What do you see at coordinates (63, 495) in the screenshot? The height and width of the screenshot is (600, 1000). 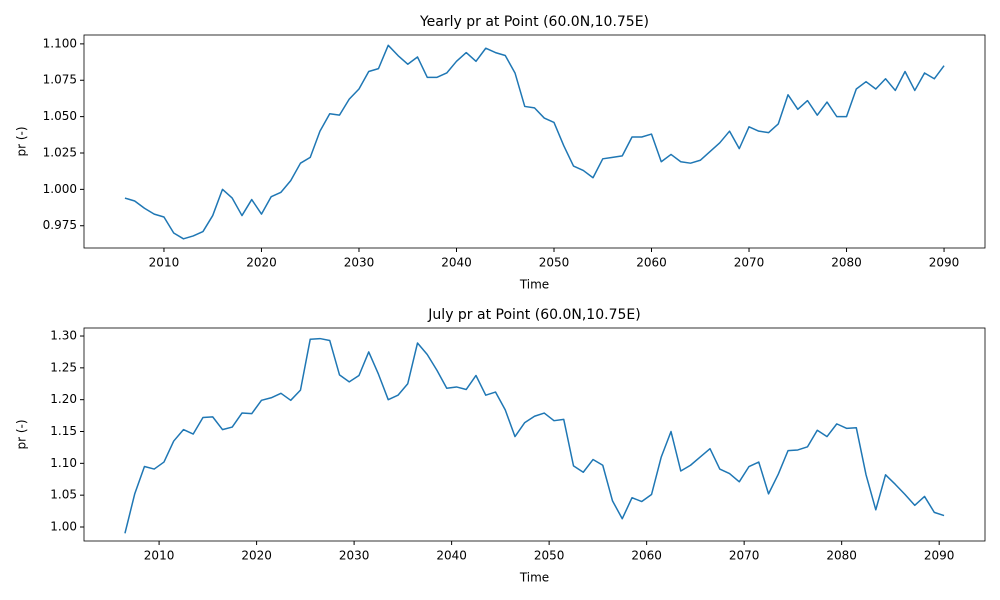 I see `y-tick-label: 1.05` at bounding box center [63, 495].